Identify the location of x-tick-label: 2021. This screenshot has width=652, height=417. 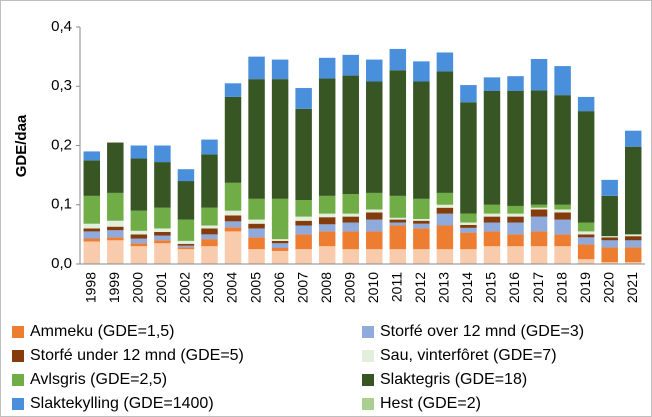
(632, 287).